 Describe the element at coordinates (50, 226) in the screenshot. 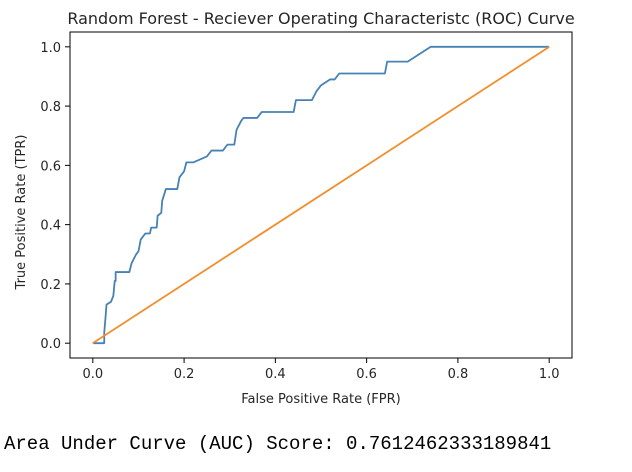

I see `y-tick-label: 0.4` at that location.